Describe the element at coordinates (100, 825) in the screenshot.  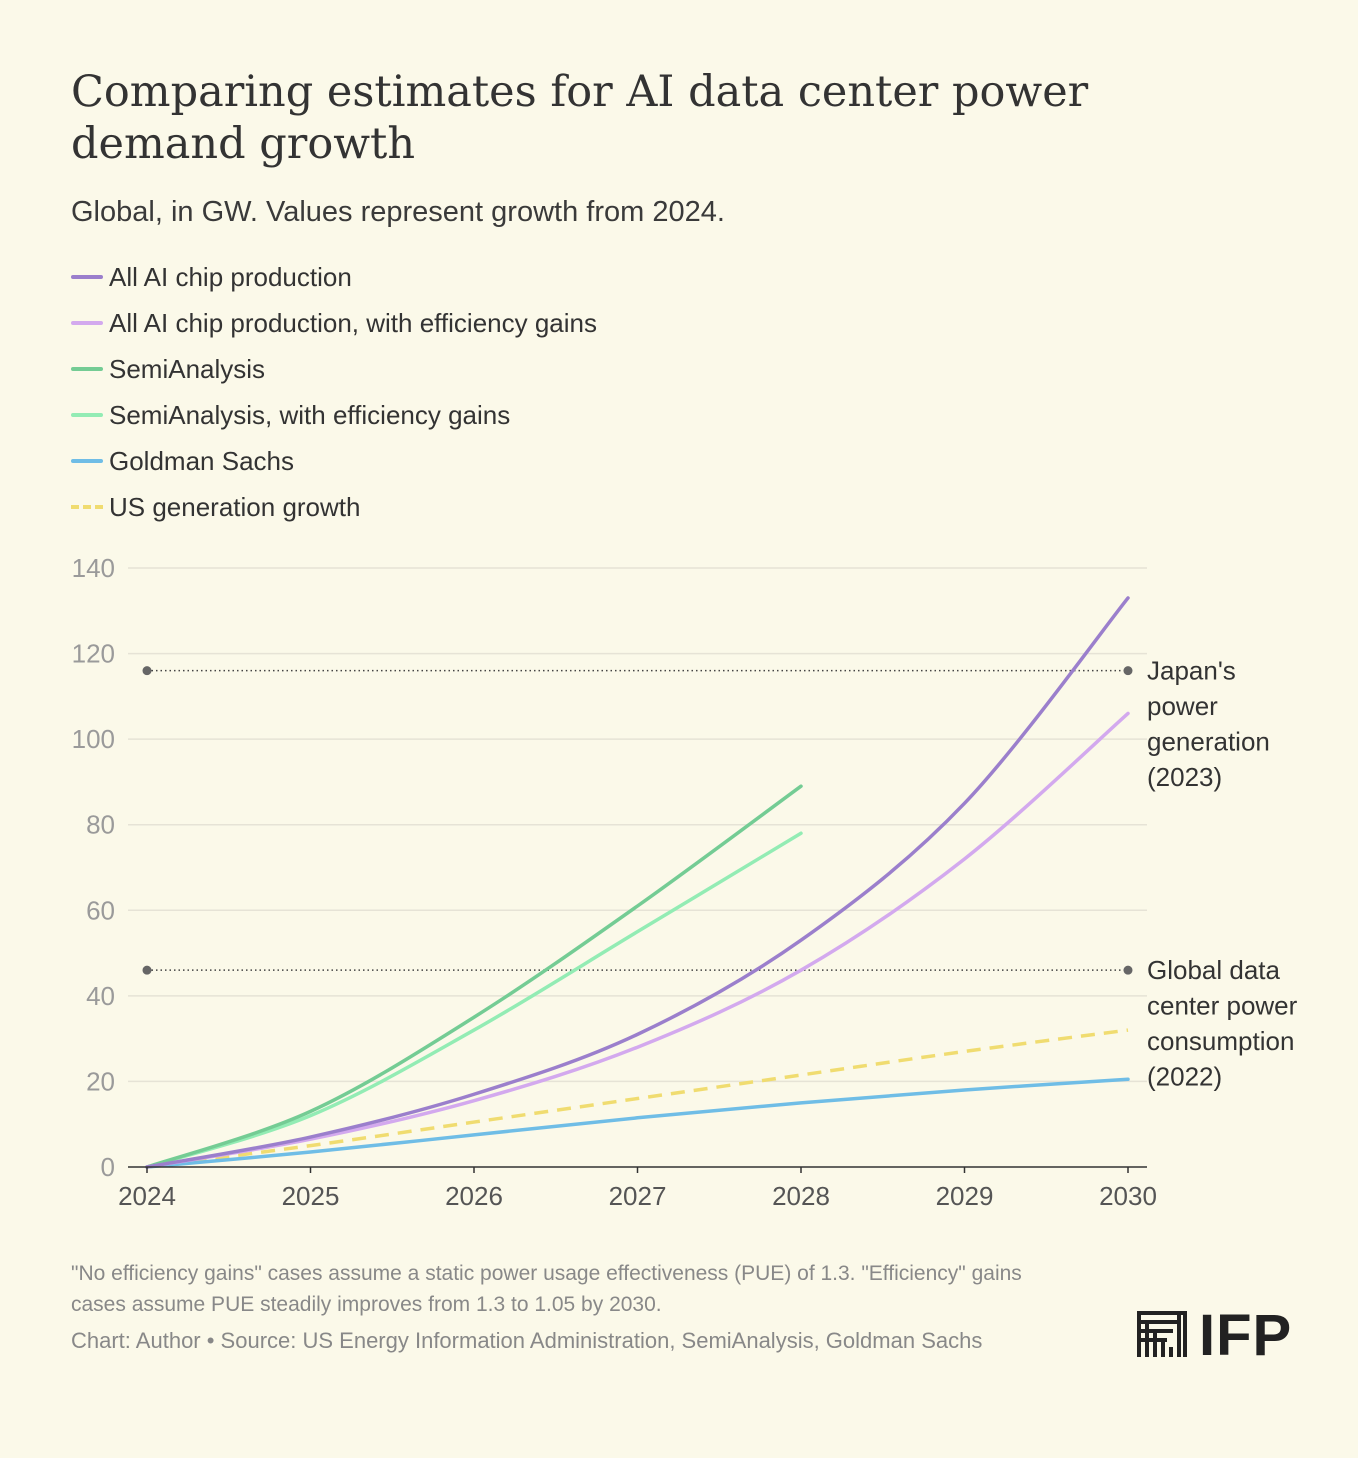
I see `y-tick-label: 80` at that location.